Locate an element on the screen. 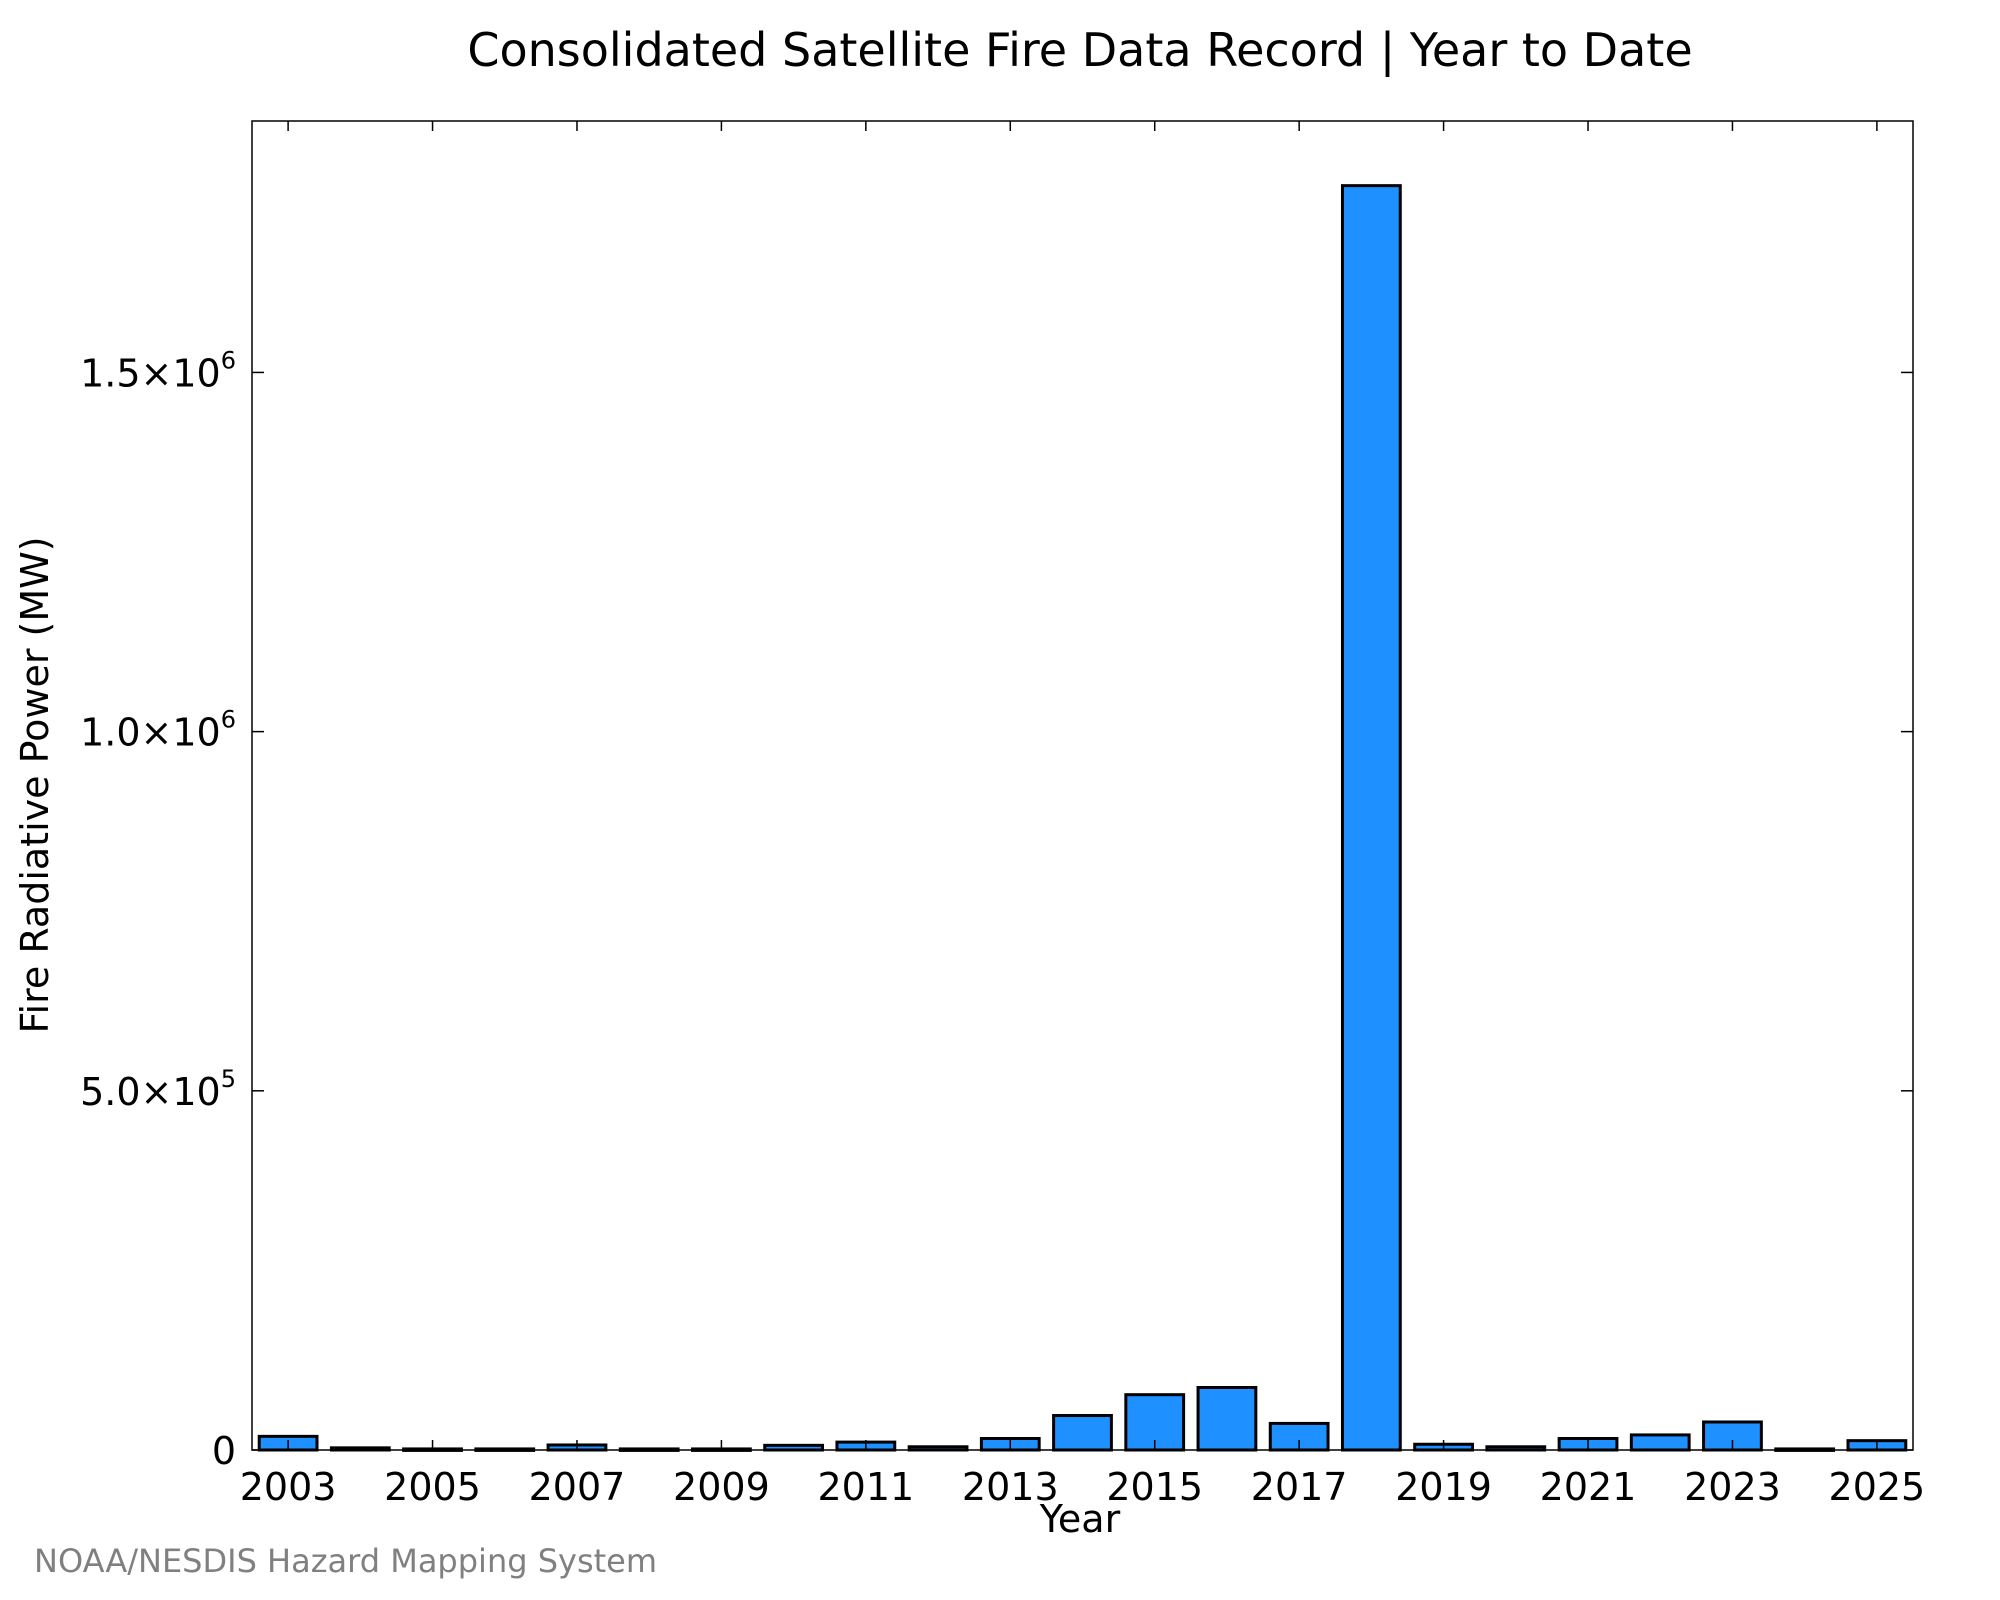  x-tick-label-2003: 2003 is located at coordinates (288, 1487).